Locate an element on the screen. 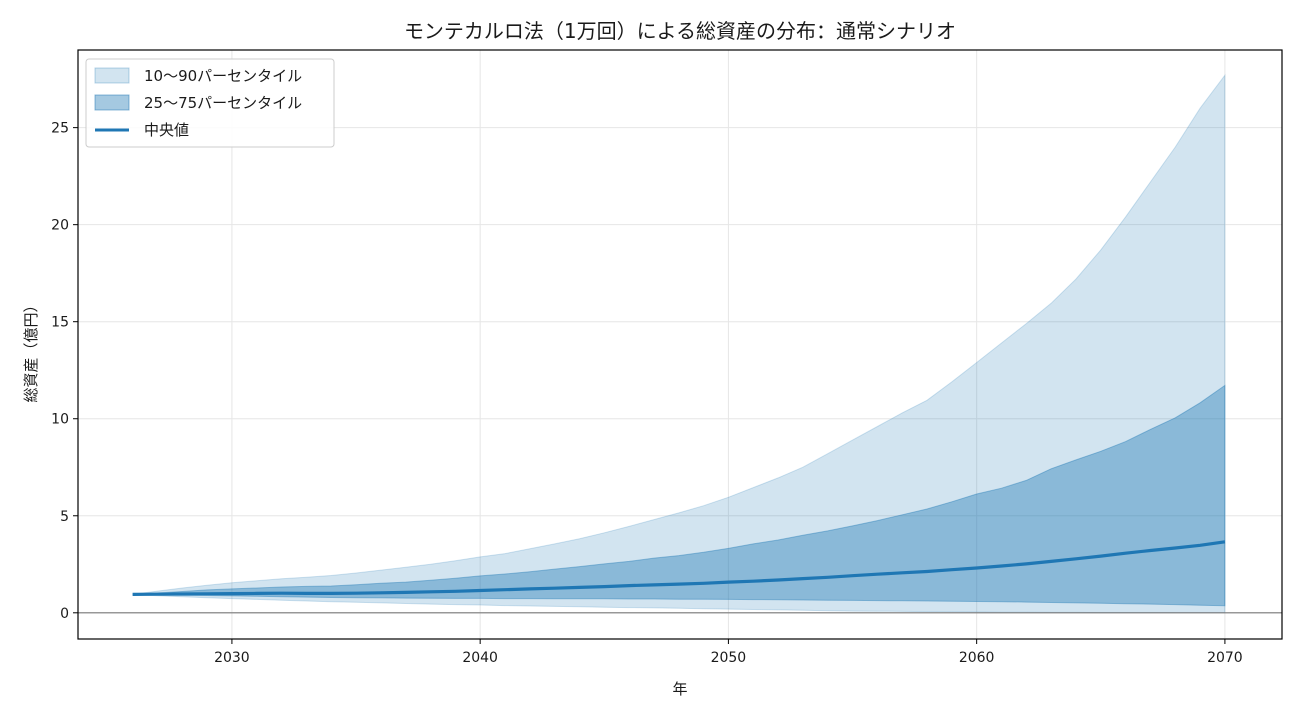  x-tick-label-2070: 2070 is located at coordinates (1225, 658).